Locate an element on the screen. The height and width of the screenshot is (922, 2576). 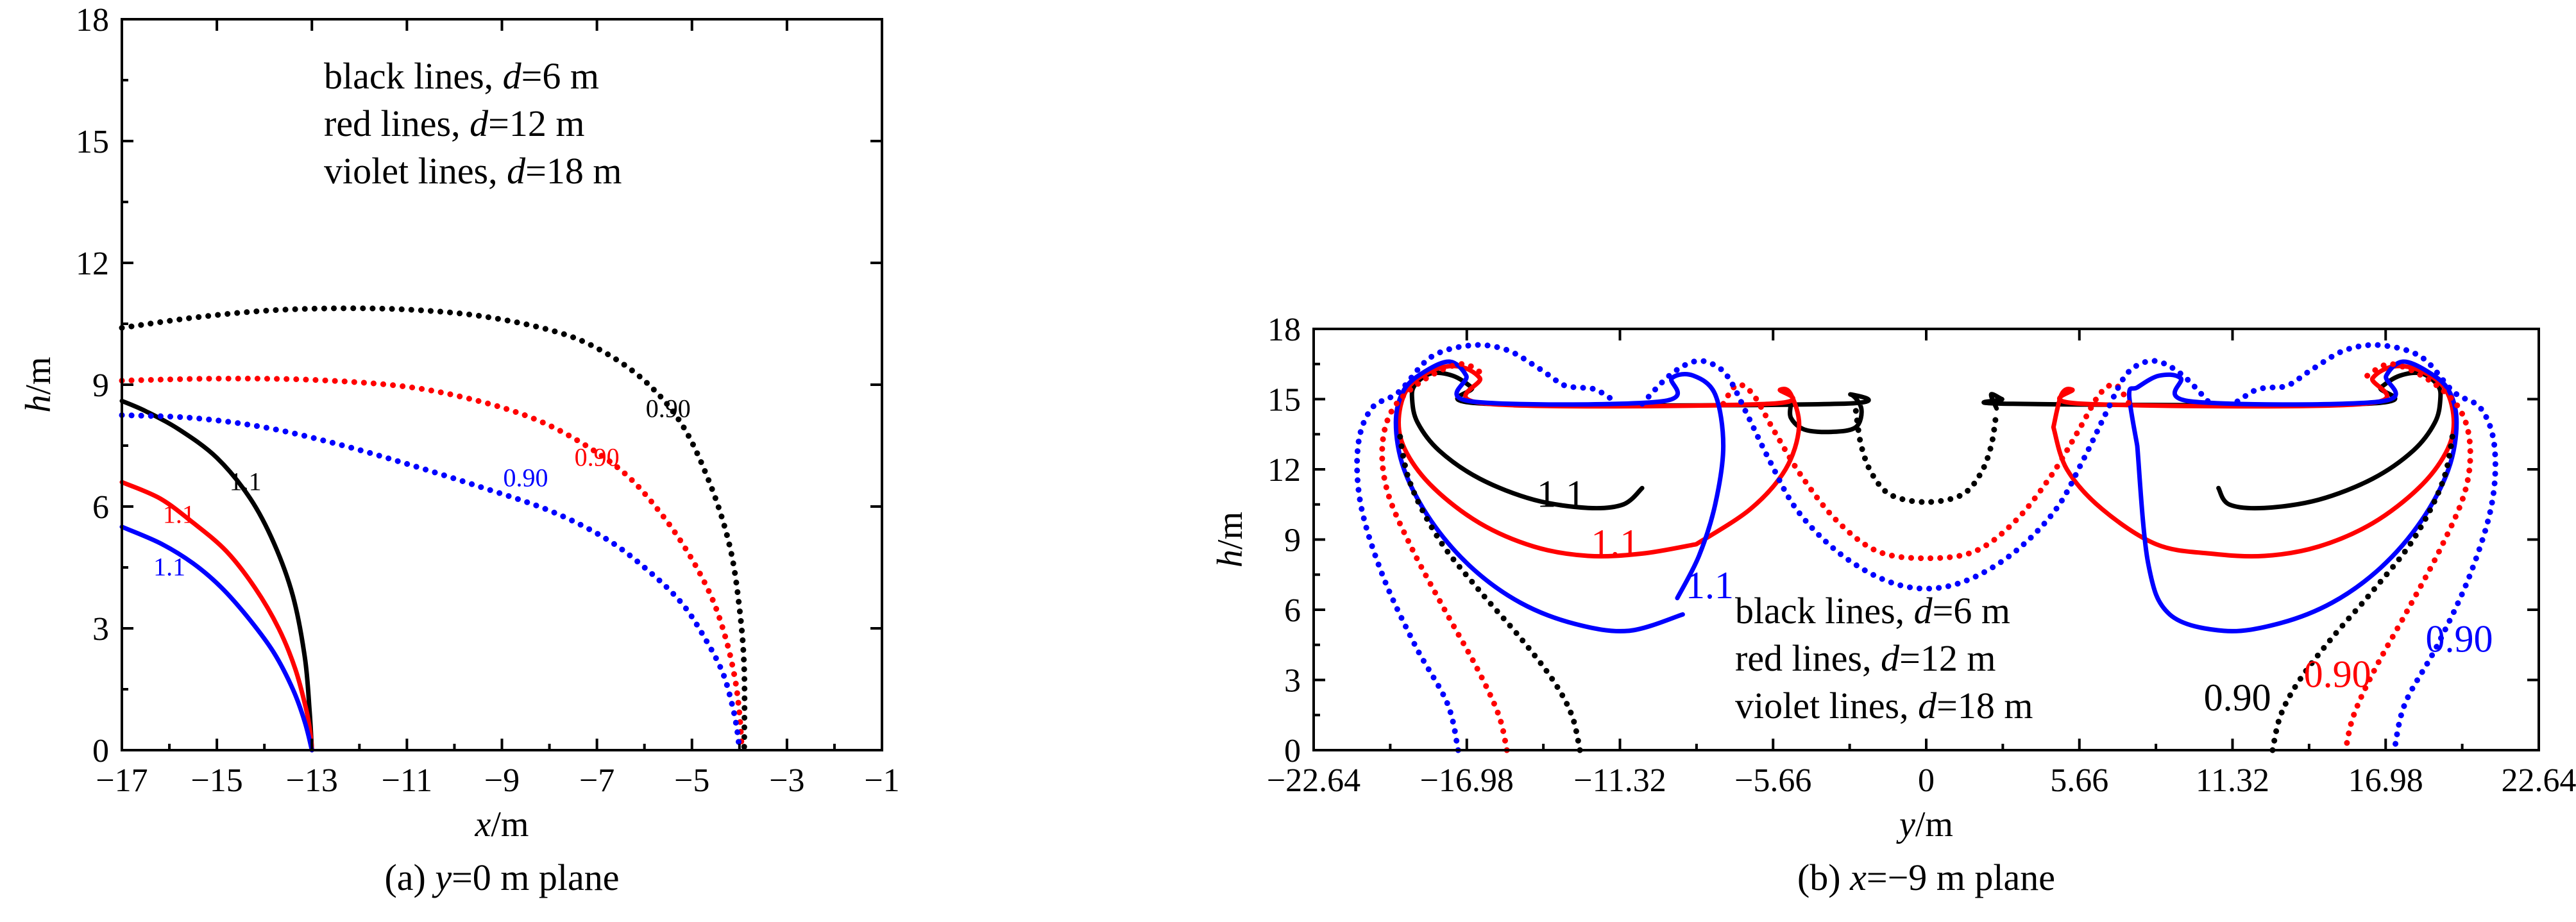
panel-b-legend-entry: black lines, d=6 m is located at coordinates (1872, 611).